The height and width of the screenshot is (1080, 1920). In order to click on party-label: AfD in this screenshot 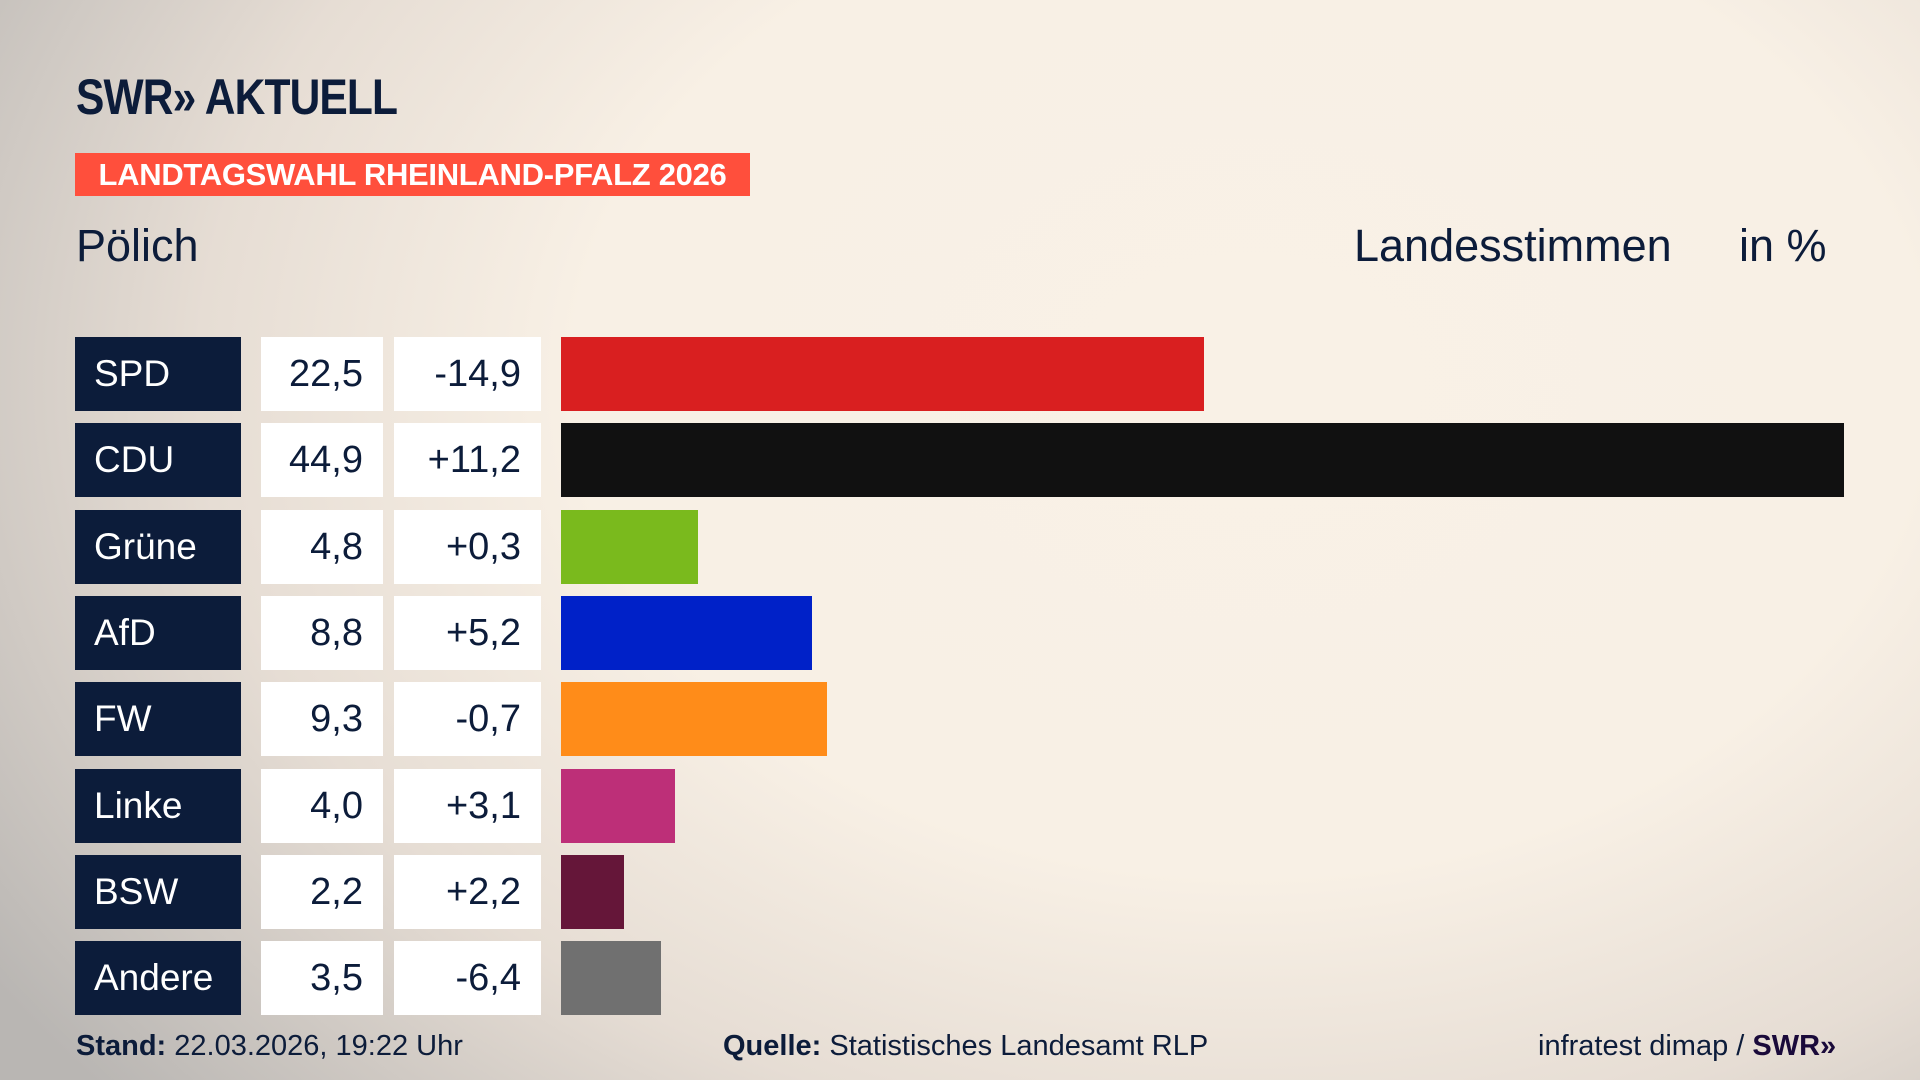, I will do `click(158, 632)`.